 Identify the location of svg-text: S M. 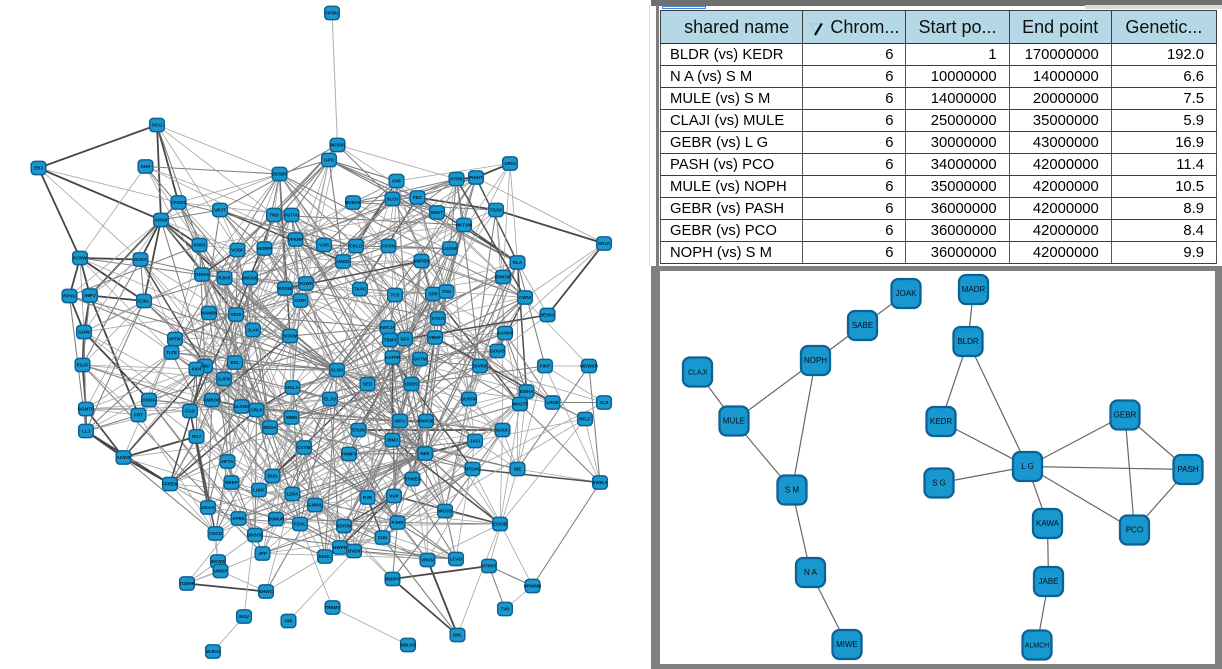
(792, 490).